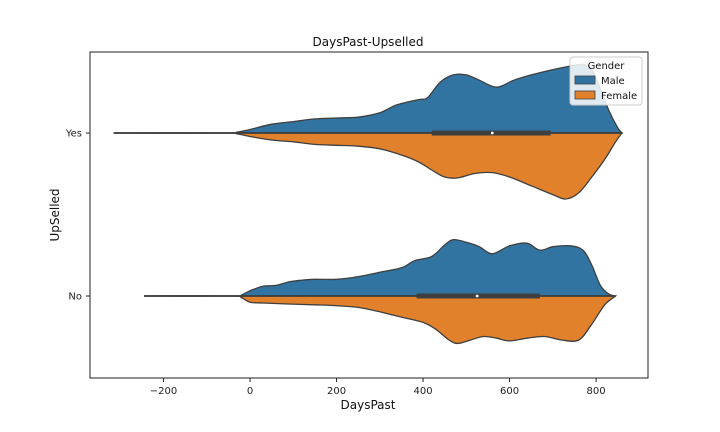 Image resolution: width=720 pixels, height=432 pixels. What do you see at coordinates (368, 42) in the screenshot?
I see `chart-title: DaysPast-Upselled` at bounding box center [368, 42].